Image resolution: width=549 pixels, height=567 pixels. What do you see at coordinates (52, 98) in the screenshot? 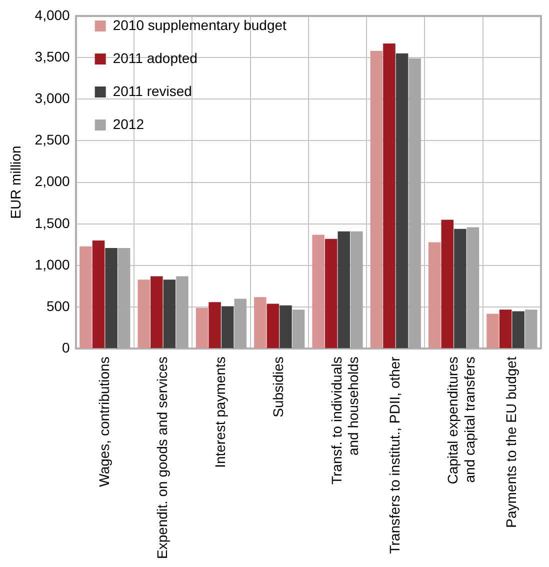
I see `y-tick-label: 3,000` at bounding box center [52, 98].